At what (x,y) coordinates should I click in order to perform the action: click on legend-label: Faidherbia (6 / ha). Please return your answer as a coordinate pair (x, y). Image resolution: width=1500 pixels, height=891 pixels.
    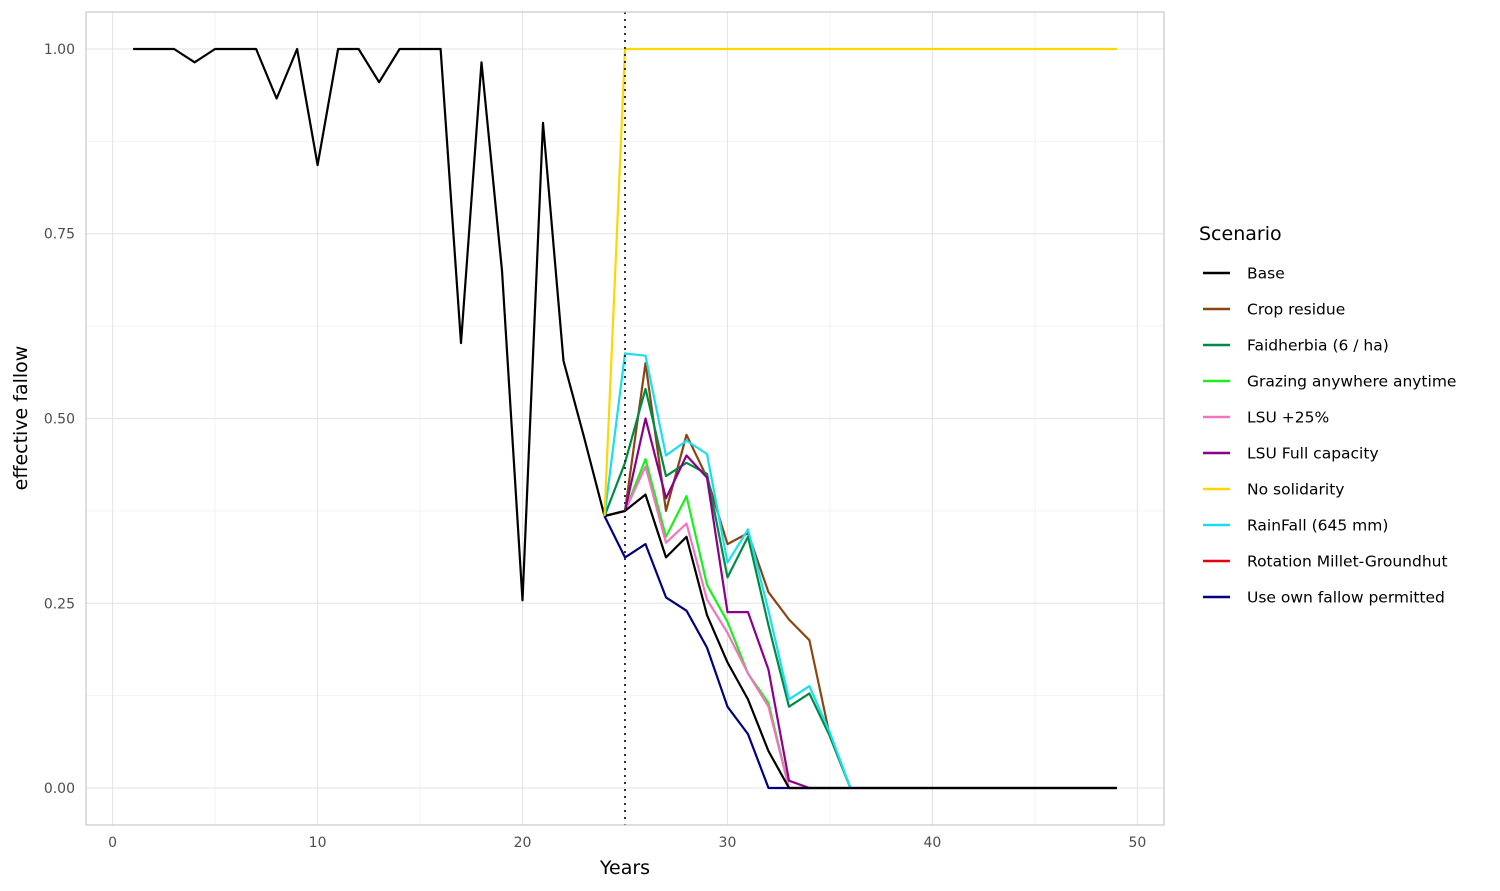
    Looking at the image, I should click on (1318, 346).